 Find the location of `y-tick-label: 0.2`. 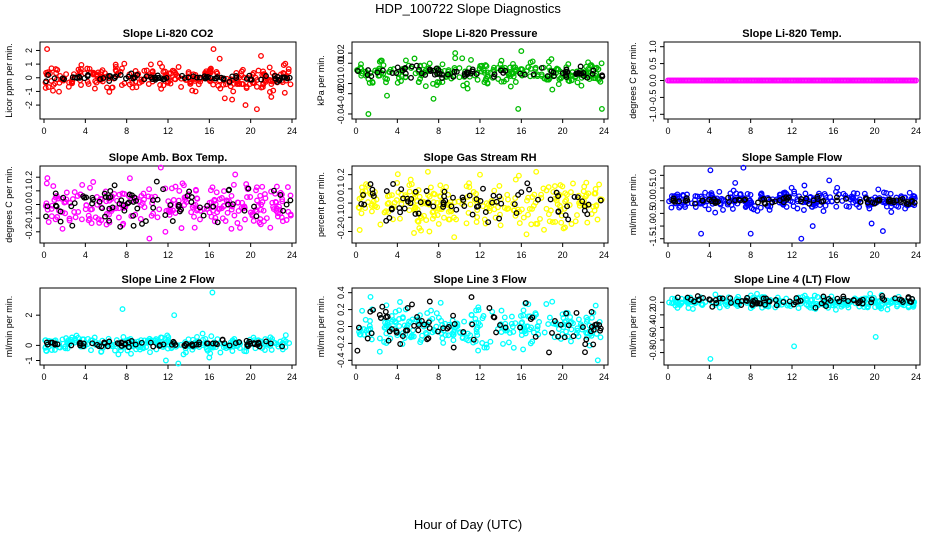

y-tick-label: 0.2 is located at coordinates (341, 309).